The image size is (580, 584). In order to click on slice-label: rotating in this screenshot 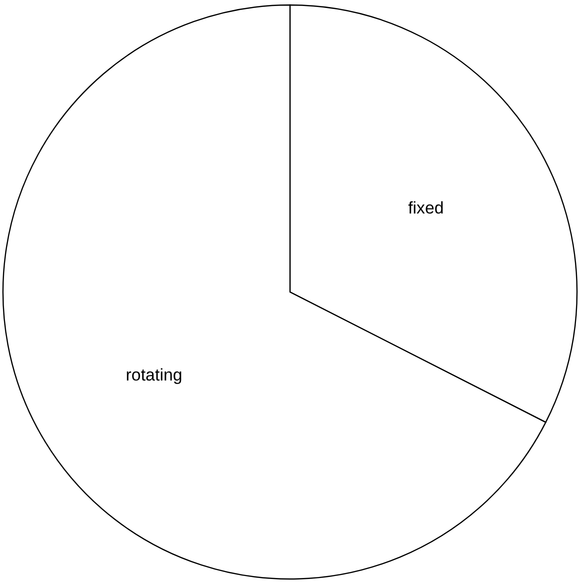, I will do `click(154, 374)`.